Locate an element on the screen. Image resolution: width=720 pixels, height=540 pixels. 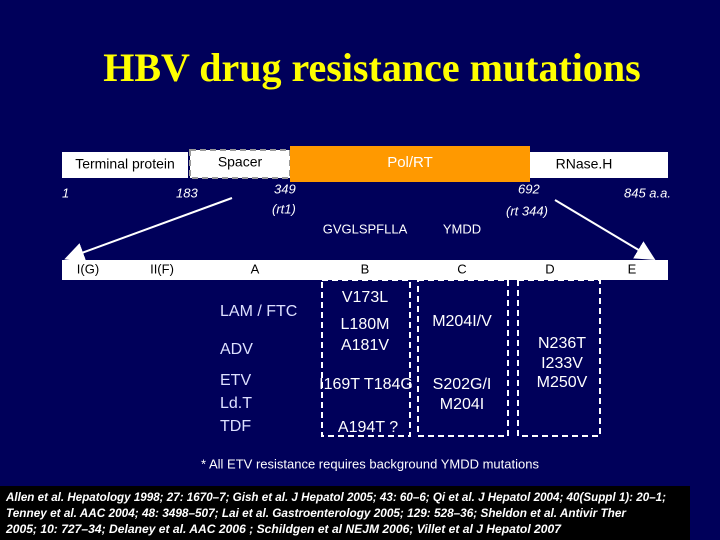
subdomain: E is located at coordinates (632, 268).